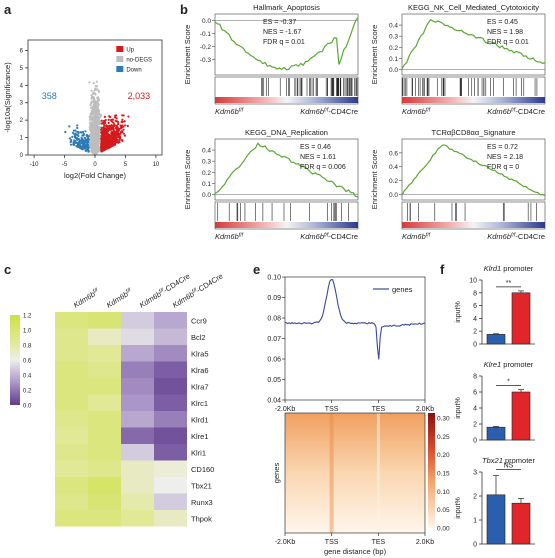  Describe the element at coordinates (379, 542) in the screenshot. I see `x-tick-label: TES` at that location.